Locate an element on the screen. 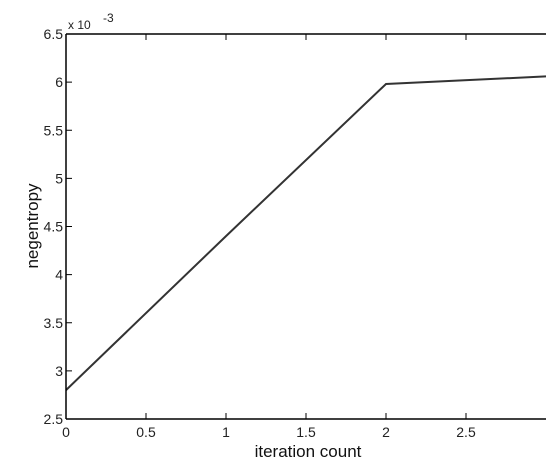  y-tick-label-3: 4 is located at coordinates (59, 275).